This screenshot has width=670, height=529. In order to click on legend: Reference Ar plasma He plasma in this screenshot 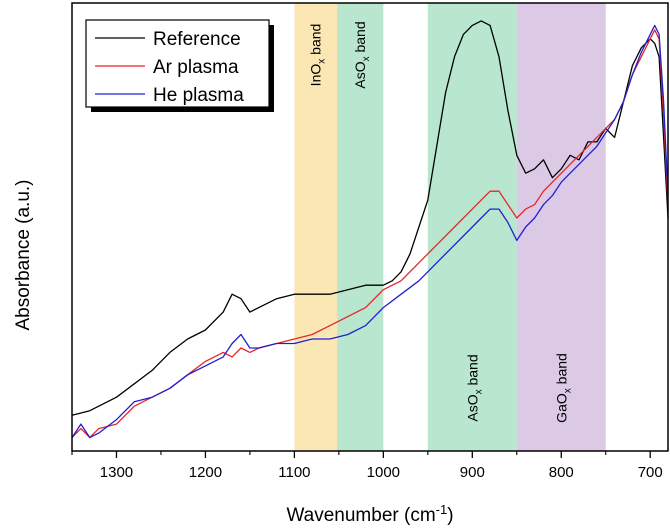, I will do `click(179, 65)`.